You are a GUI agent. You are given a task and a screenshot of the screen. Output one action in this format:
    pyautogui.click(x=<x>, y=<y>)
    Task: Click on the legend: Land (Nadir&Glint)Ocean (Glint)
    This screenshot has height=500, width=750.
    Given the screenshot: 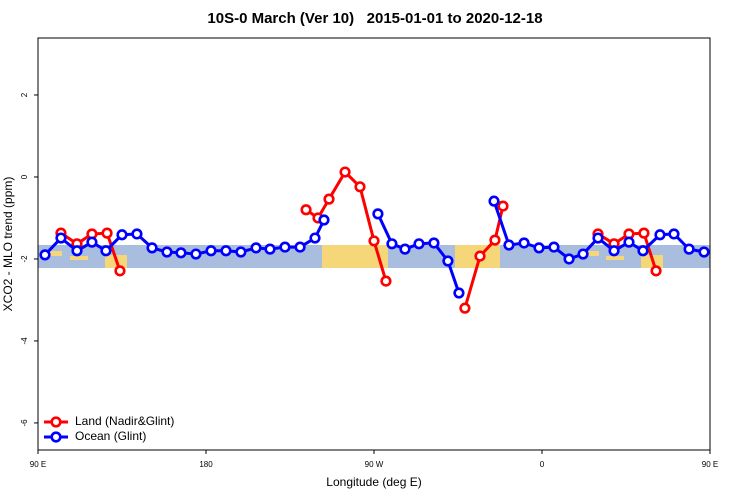 What is the action you would take?
    pyautogui.click(x=109, y=428)
    